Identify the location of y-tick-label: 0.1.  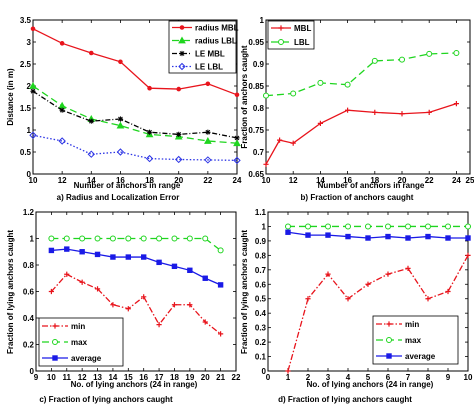
(261, 357).